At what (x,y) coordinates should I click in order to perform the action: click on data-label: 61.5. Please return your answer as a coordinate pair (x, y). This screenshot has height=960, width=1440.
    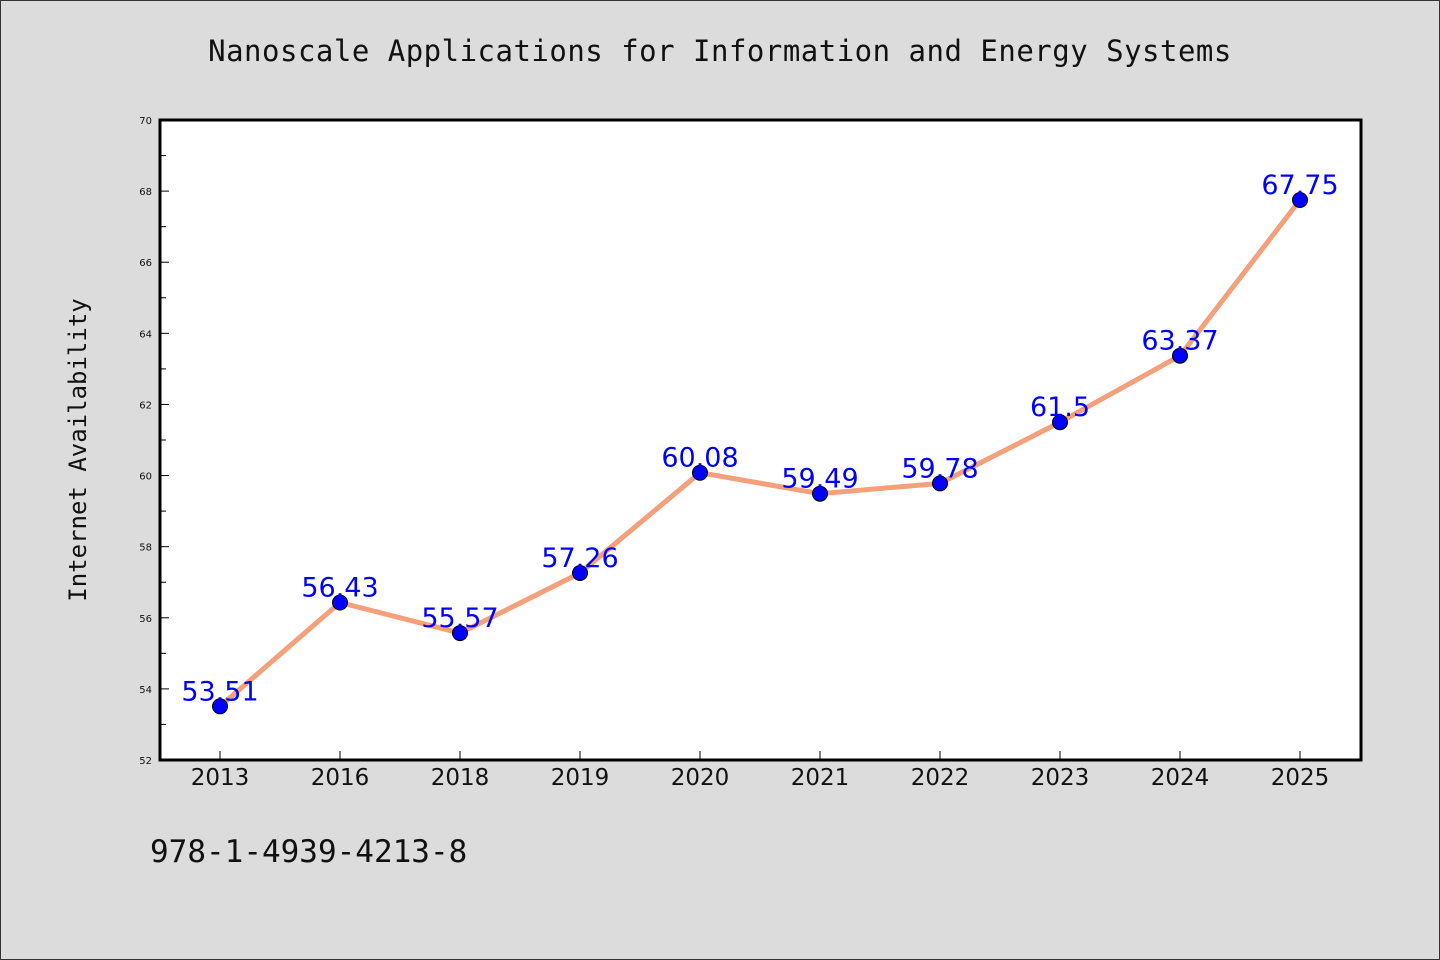
    Looking at the image, I should click on (1060, 407).